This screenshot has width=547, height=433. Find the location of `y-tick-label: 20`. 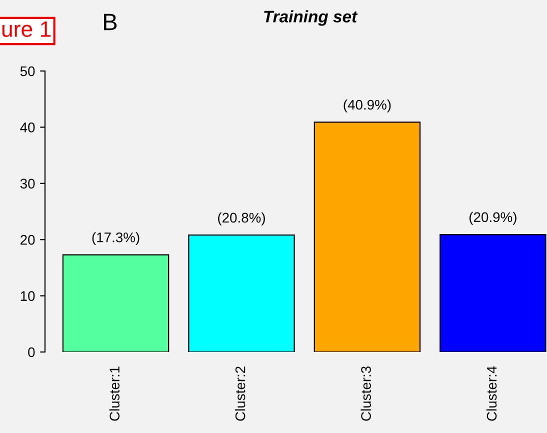

y-tick-label: 20 is located at coordinates (27, 239).